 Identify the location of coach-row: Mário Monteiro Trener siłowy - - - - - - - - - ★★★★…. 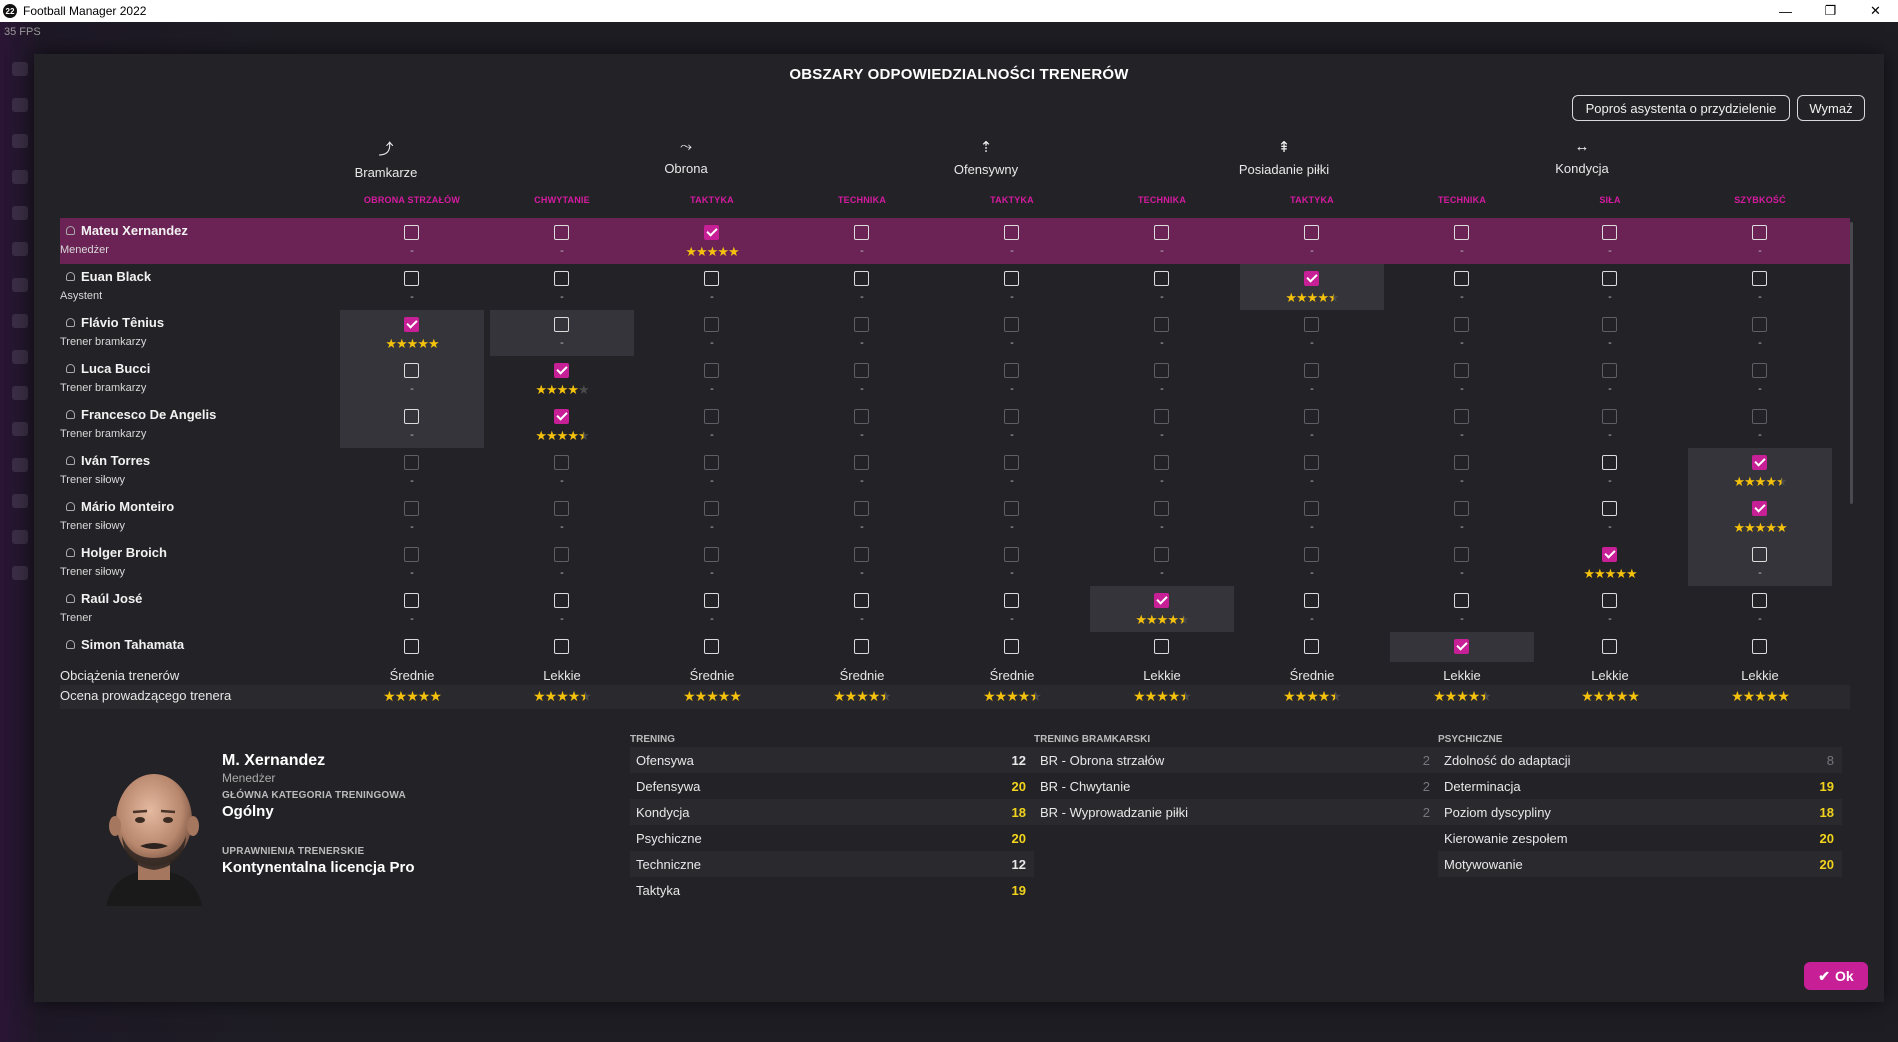
(955, 517).